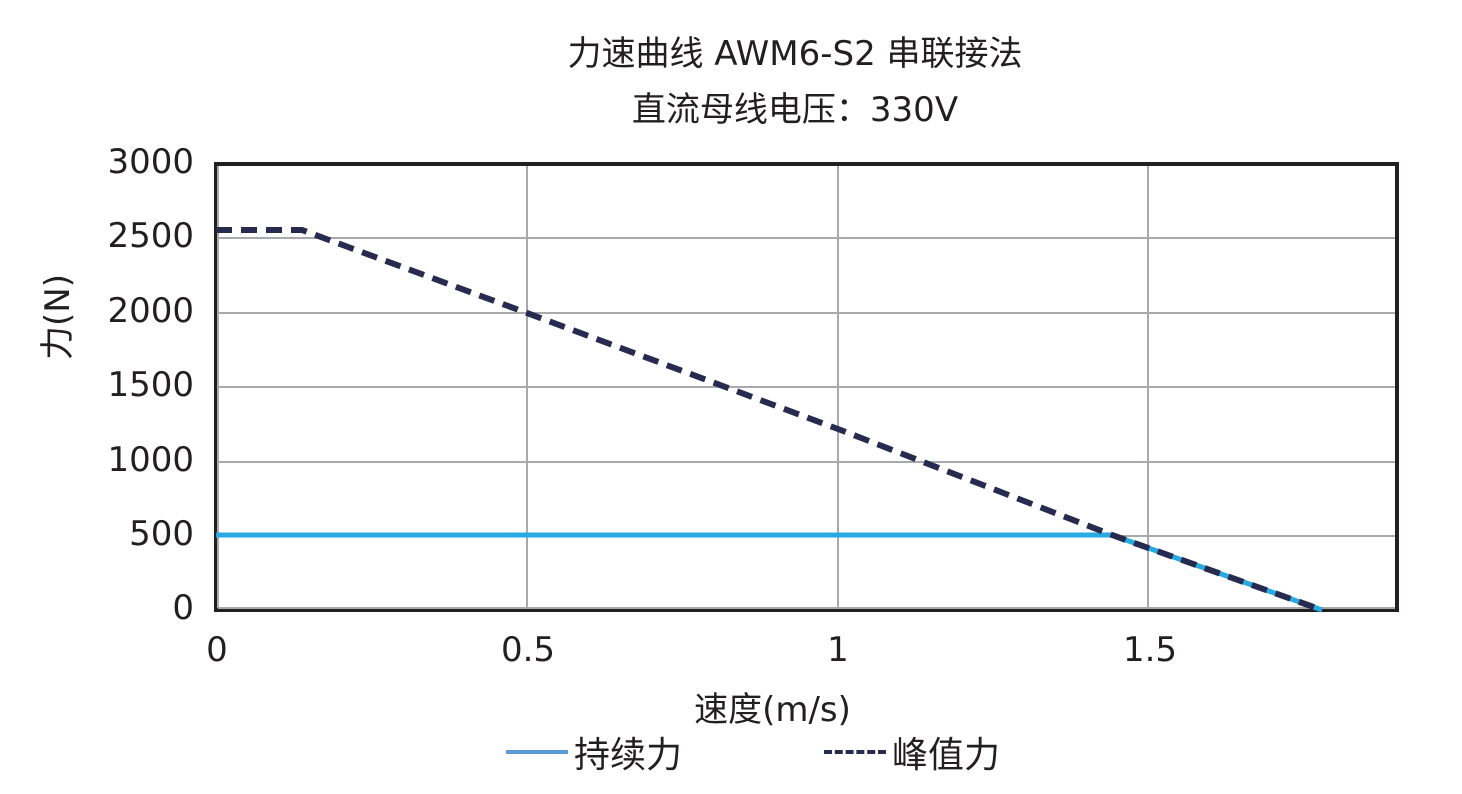  Describe the element at coordinates (946, 755) in the screenshot. I see `legend-label: 峰值力` at that location.